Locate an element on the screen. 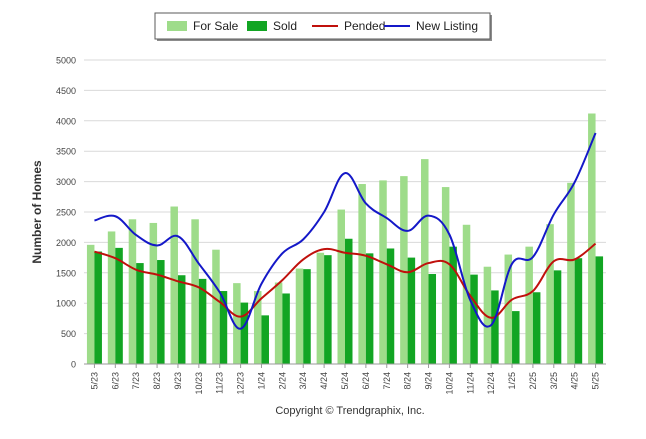 The height and width of the screenshot is (439, 646). legend-label-pended: Pended is located at coordinates (364, 26).